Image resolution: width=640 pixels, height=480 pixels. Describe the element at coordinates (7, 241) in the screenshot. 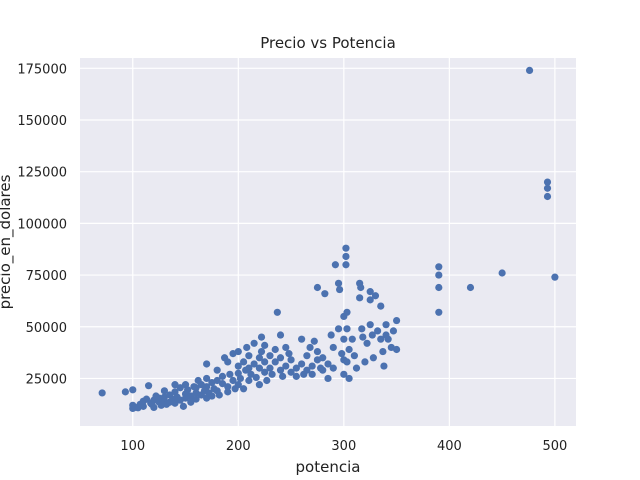

I see `y-axis-label: precio_en_dolares` at that location.